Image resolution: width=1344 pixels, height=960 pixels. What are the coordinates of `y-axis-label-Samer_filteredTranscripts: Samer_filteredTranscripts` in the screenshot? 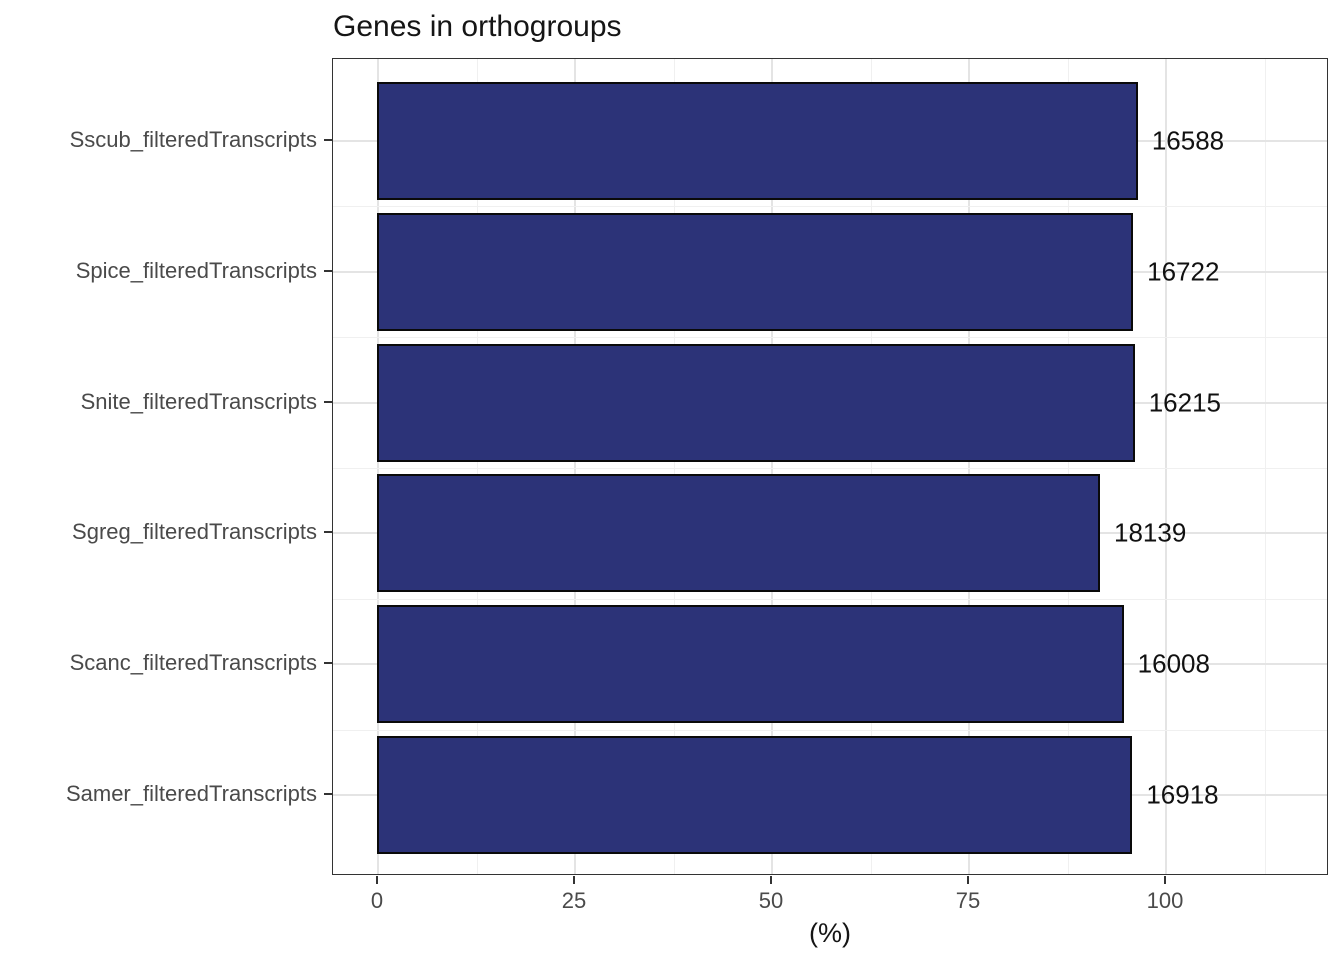 It's located at (191, 793).